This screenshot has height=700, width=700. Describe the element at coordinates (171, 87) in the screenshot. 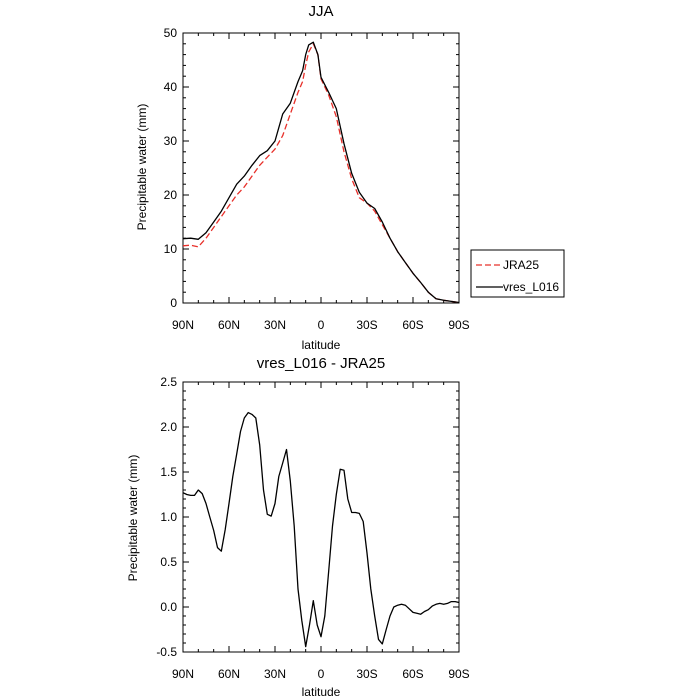

I see `y-tick-label: 40` at that location.